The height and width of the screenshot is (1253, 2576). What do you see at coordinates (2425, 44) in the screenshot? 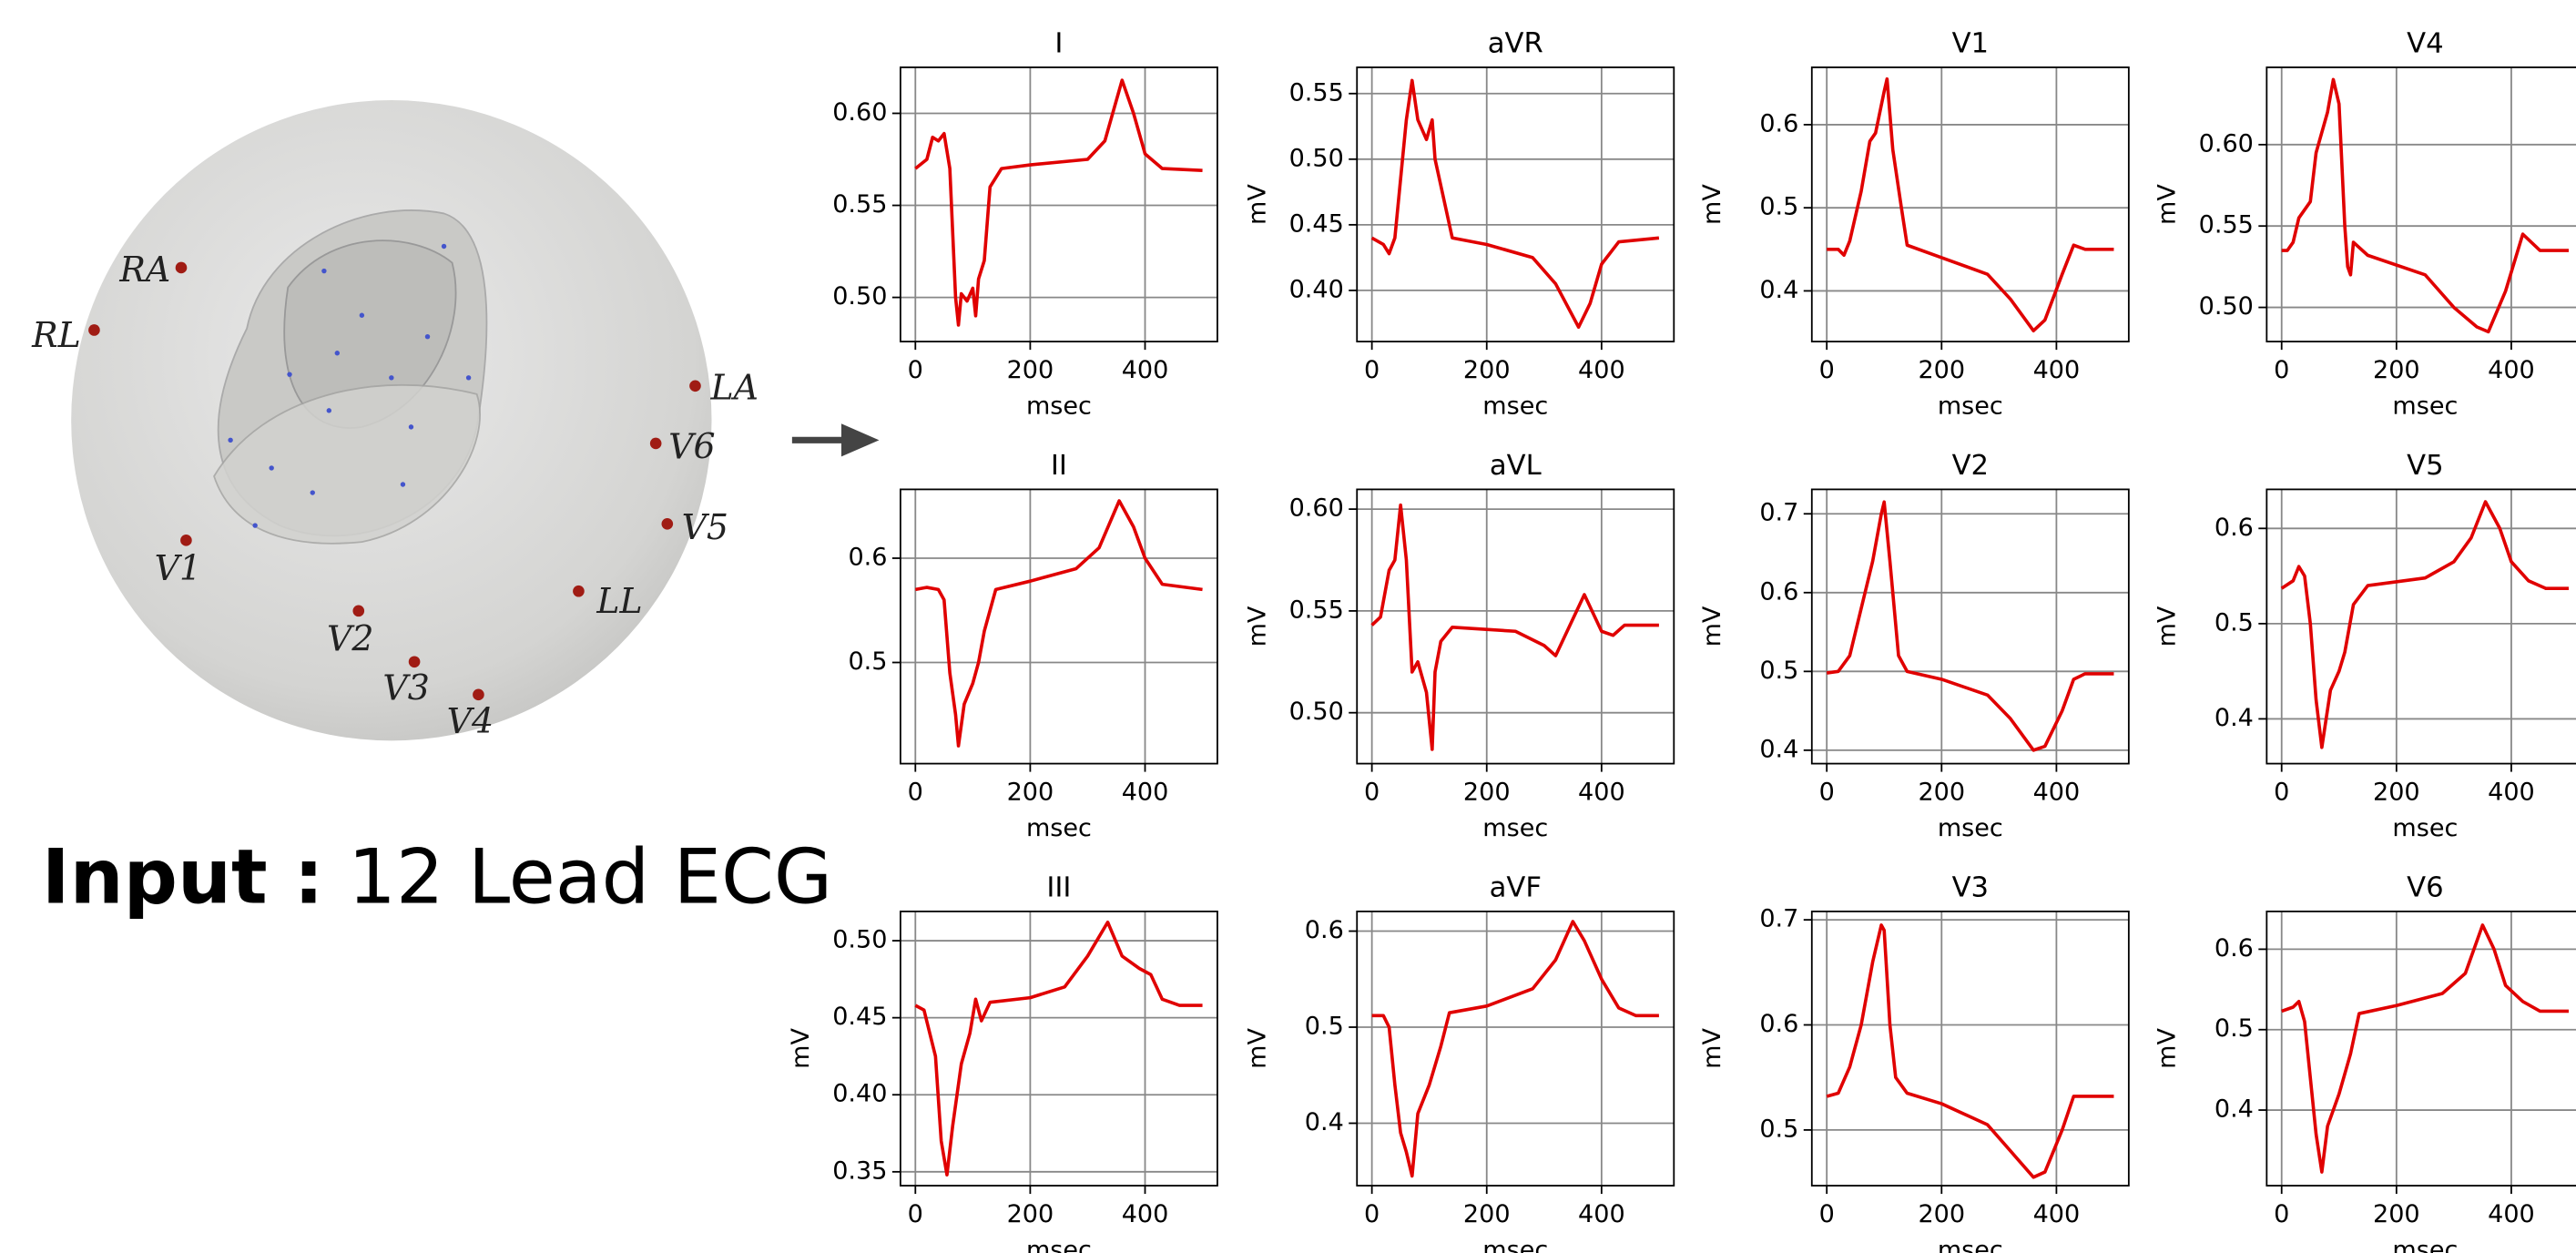
I see `chart-title: V4` at bounding box center [2425, 44].